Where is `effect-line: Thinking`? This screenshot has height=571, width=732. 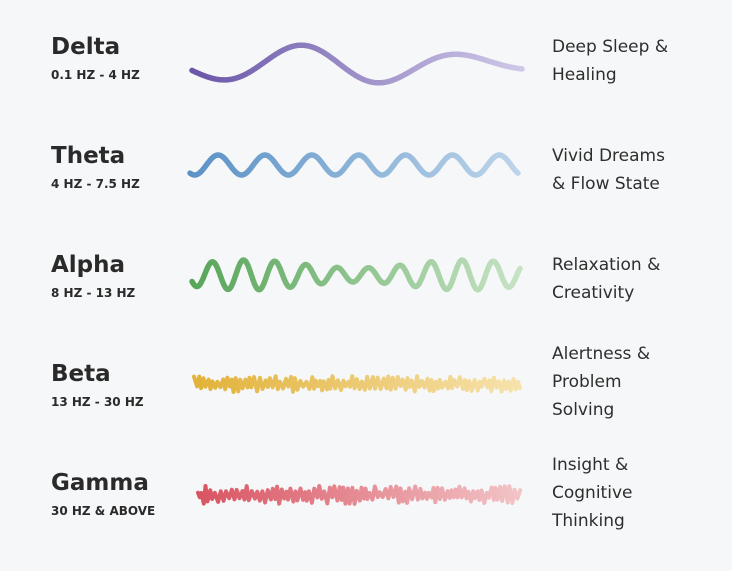 effect-line: Thinking is located at coordinates (588, 521).